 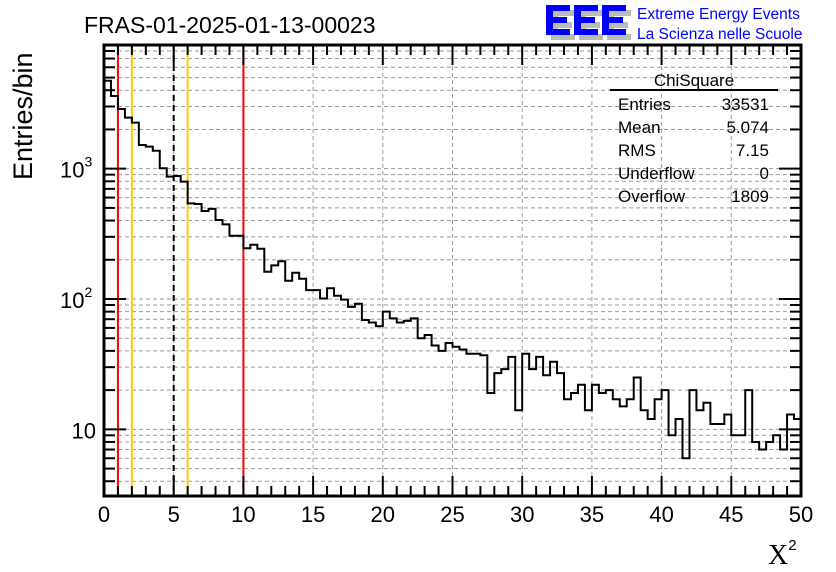 What do you see at coordinates (313, 514) in the screenshot?
I see `x-tick-label: 15` at bounding box center [313, 514].